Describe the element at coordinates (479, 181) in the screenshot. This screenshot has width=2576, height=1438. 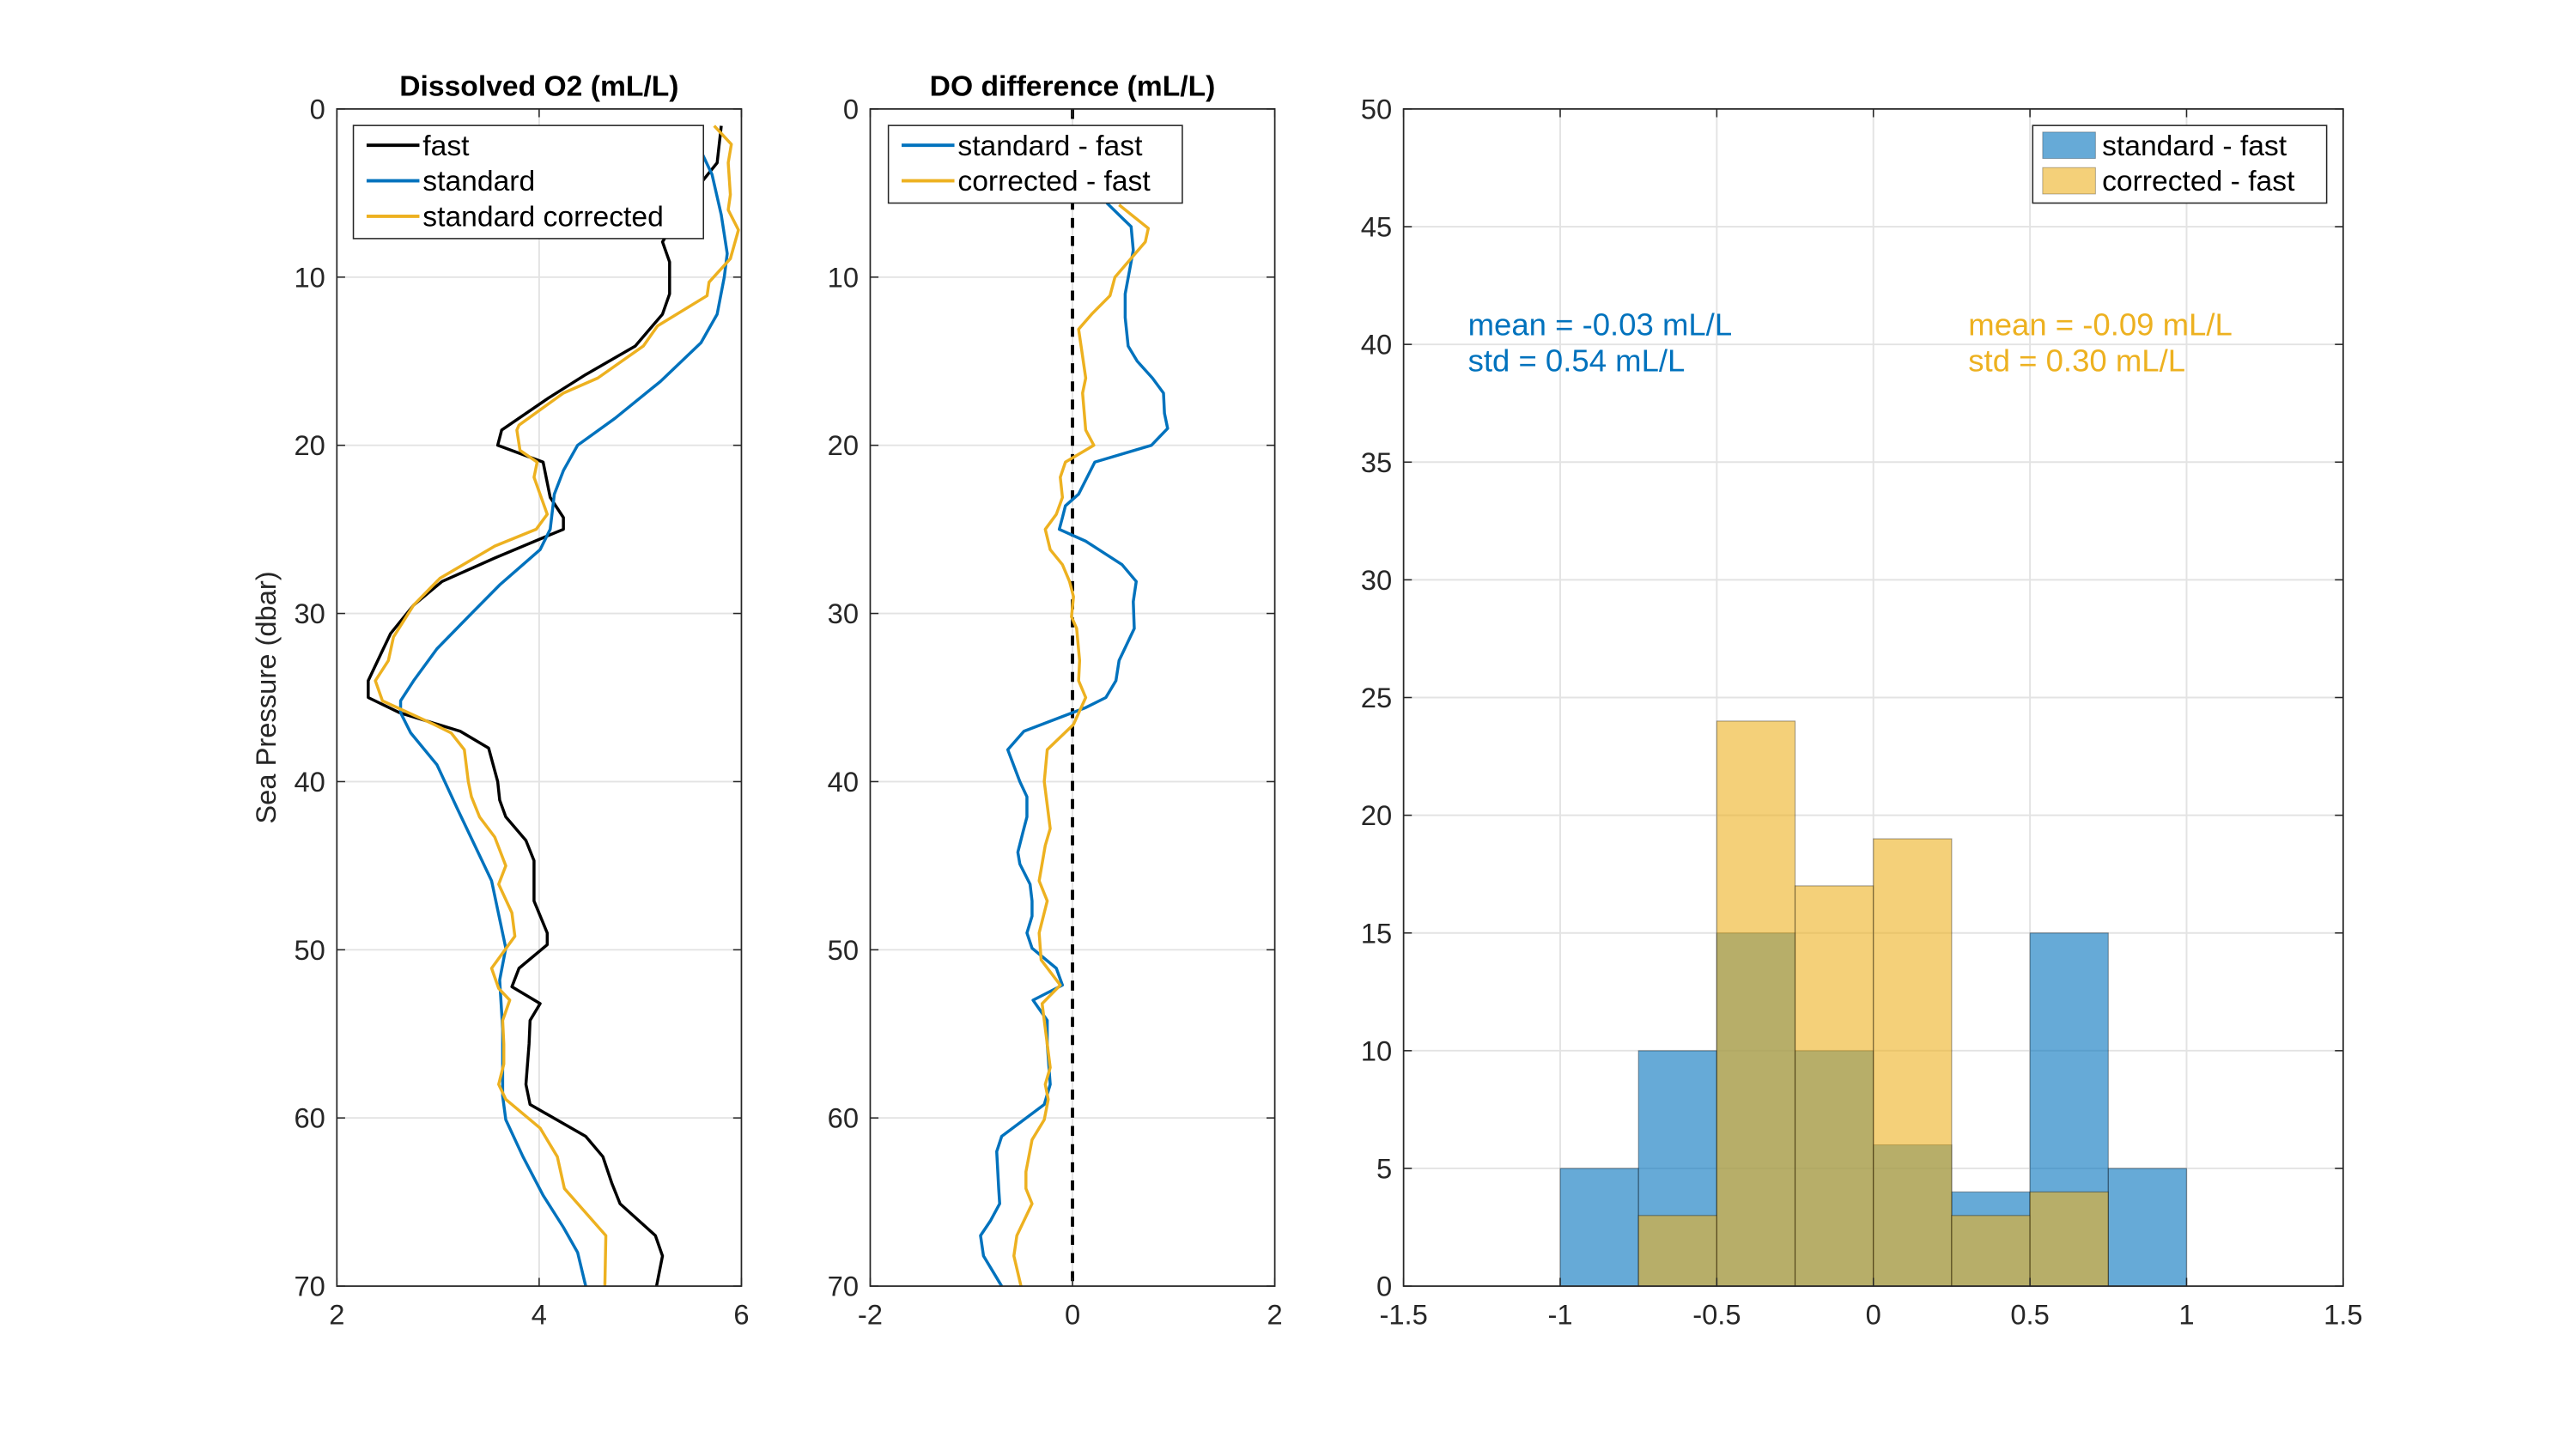
I see `legend-label: standard` at that location.